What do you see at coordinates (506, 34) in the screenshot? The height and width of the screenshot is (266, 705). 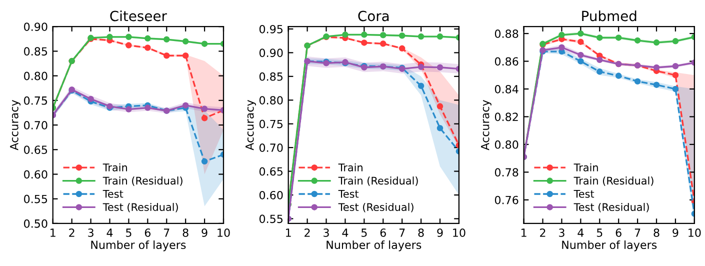 I see `y-tick-label: 0.88` at bounding box center [506, 34].